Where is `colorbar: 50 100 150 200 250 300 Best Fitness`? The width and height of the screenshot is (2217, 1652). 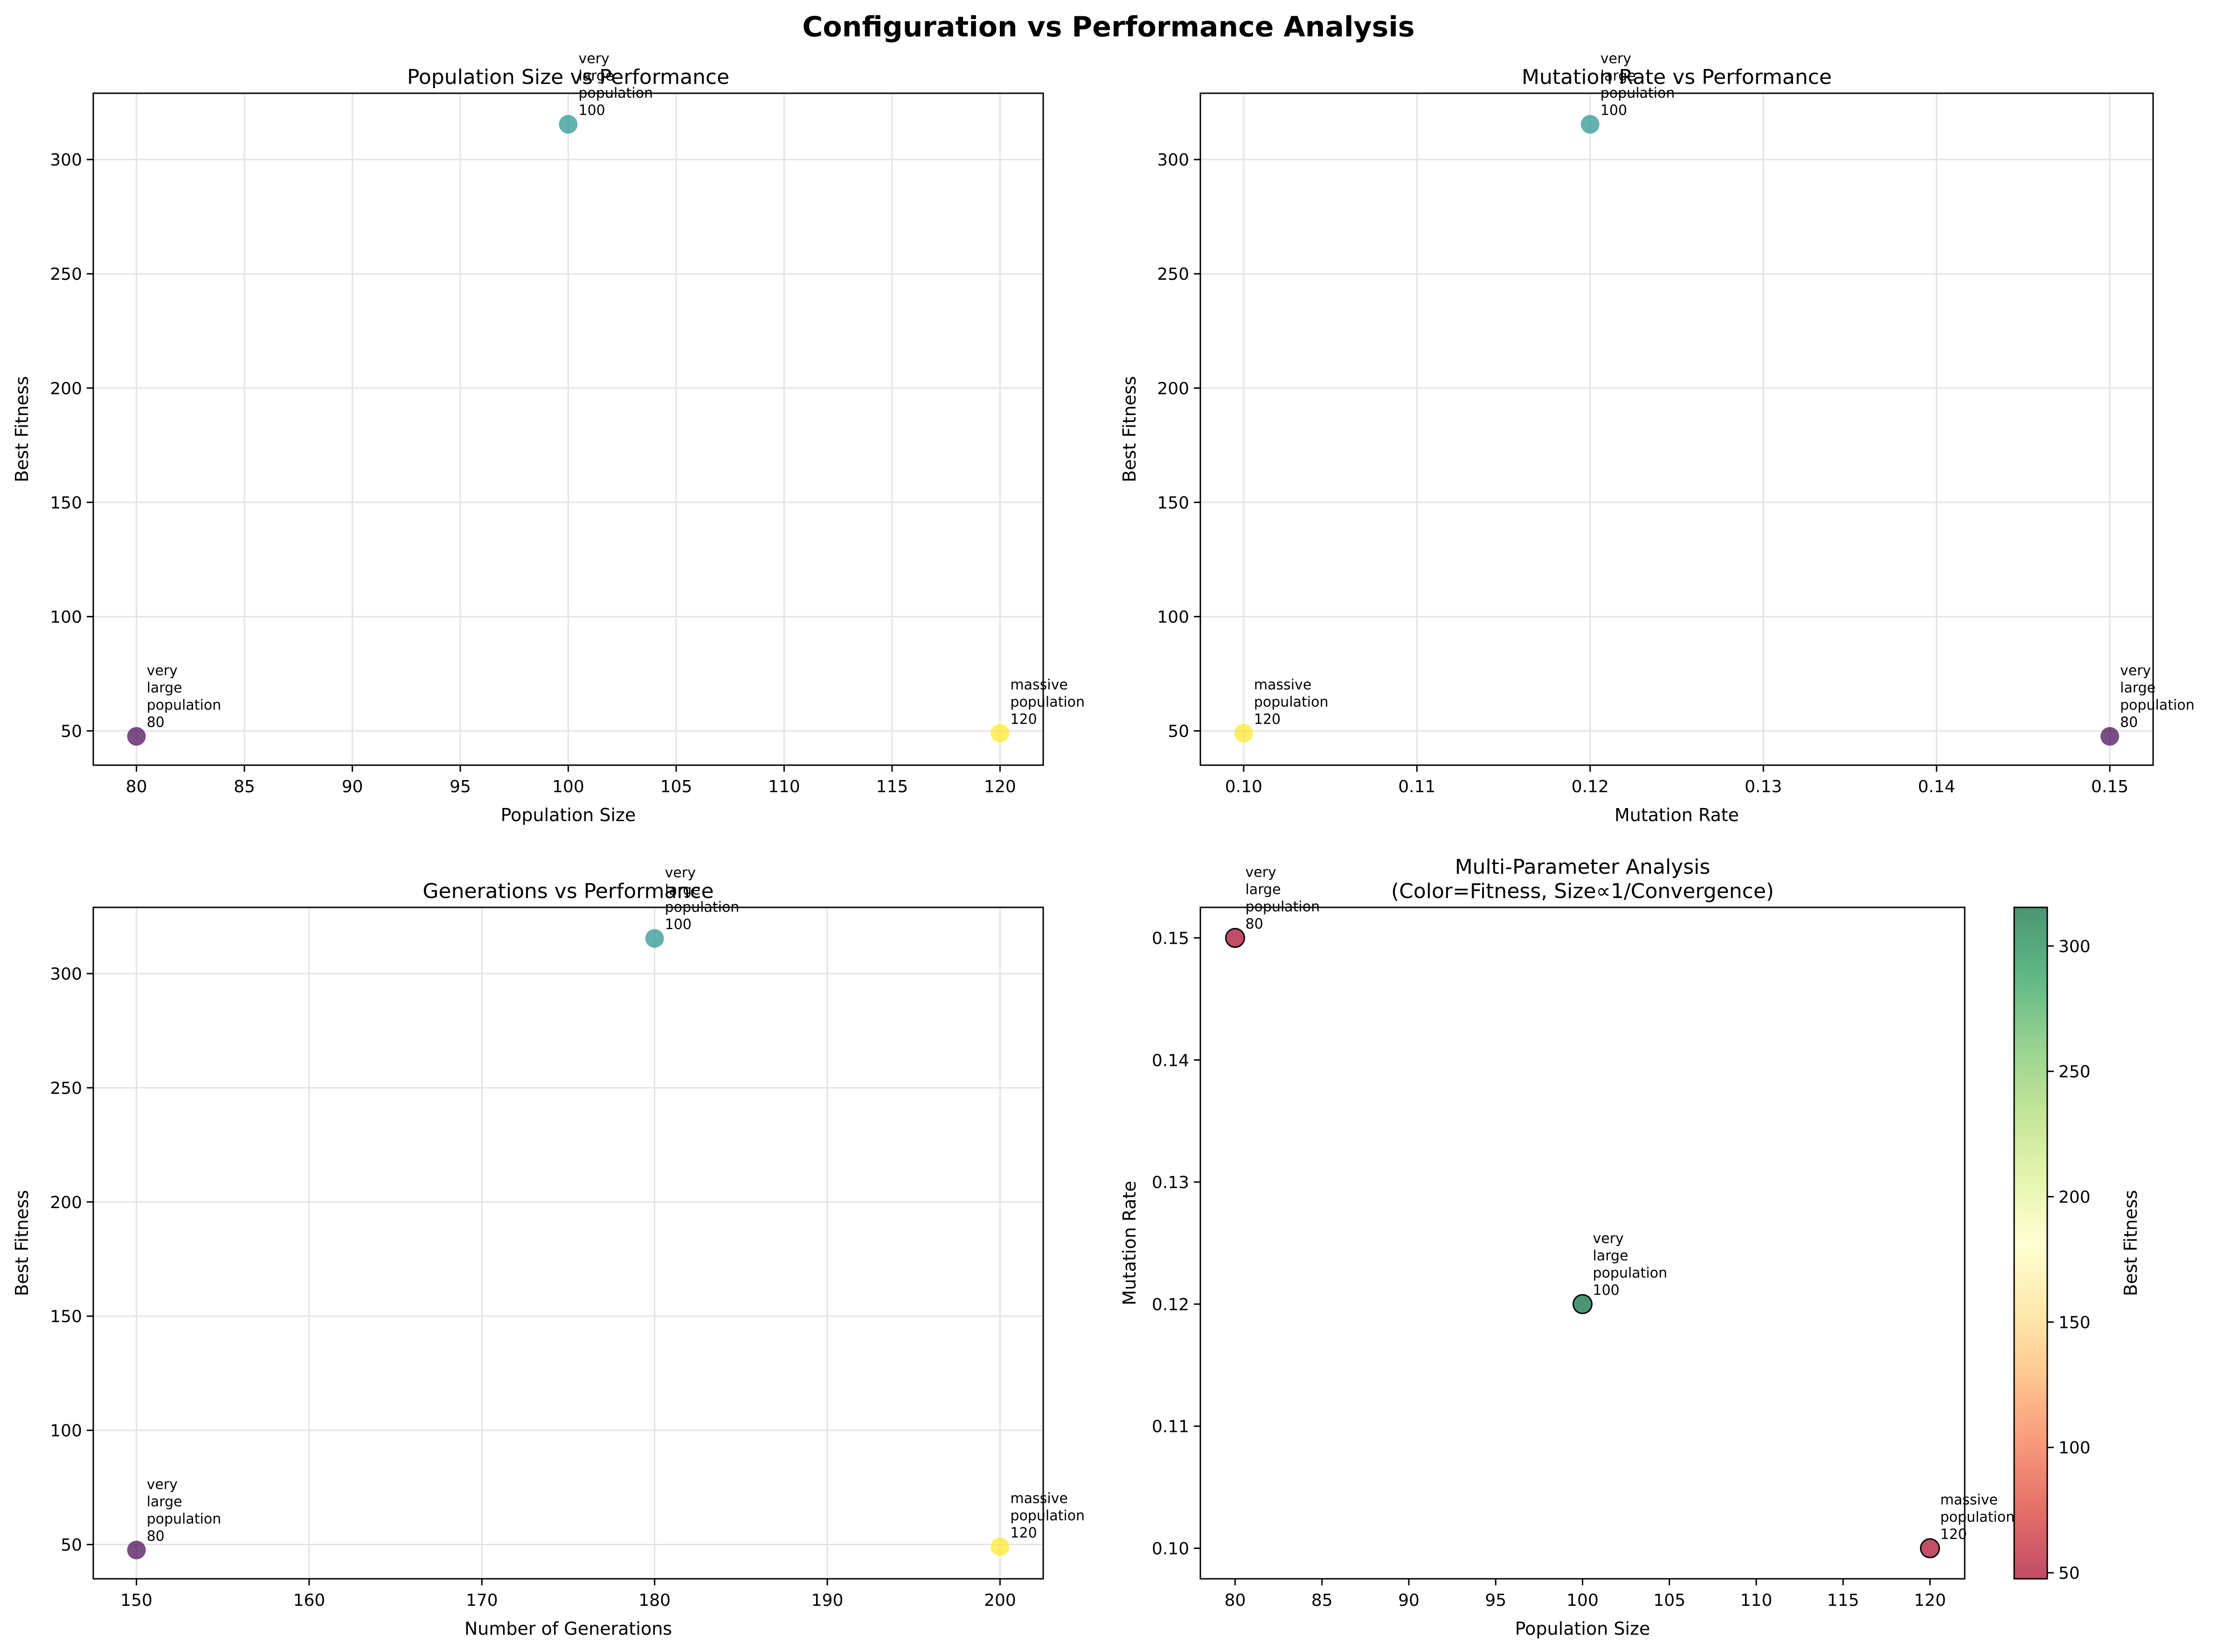 colorbar: 50 100 150 200 250 300 Best Fitness is located at coordinates (2077, 1244).